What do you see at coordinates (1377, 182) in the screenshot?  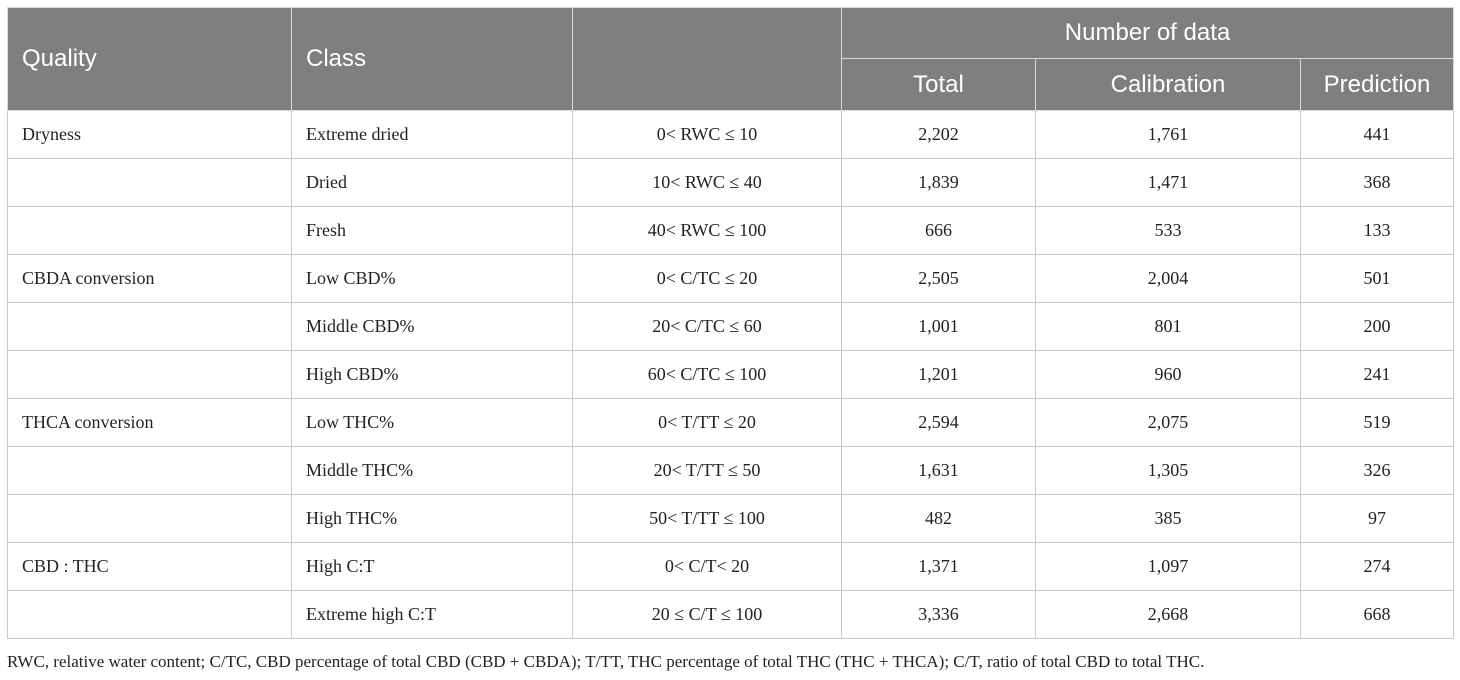 I see `cell-prediction: 368` at bounding box center [1377, 182].